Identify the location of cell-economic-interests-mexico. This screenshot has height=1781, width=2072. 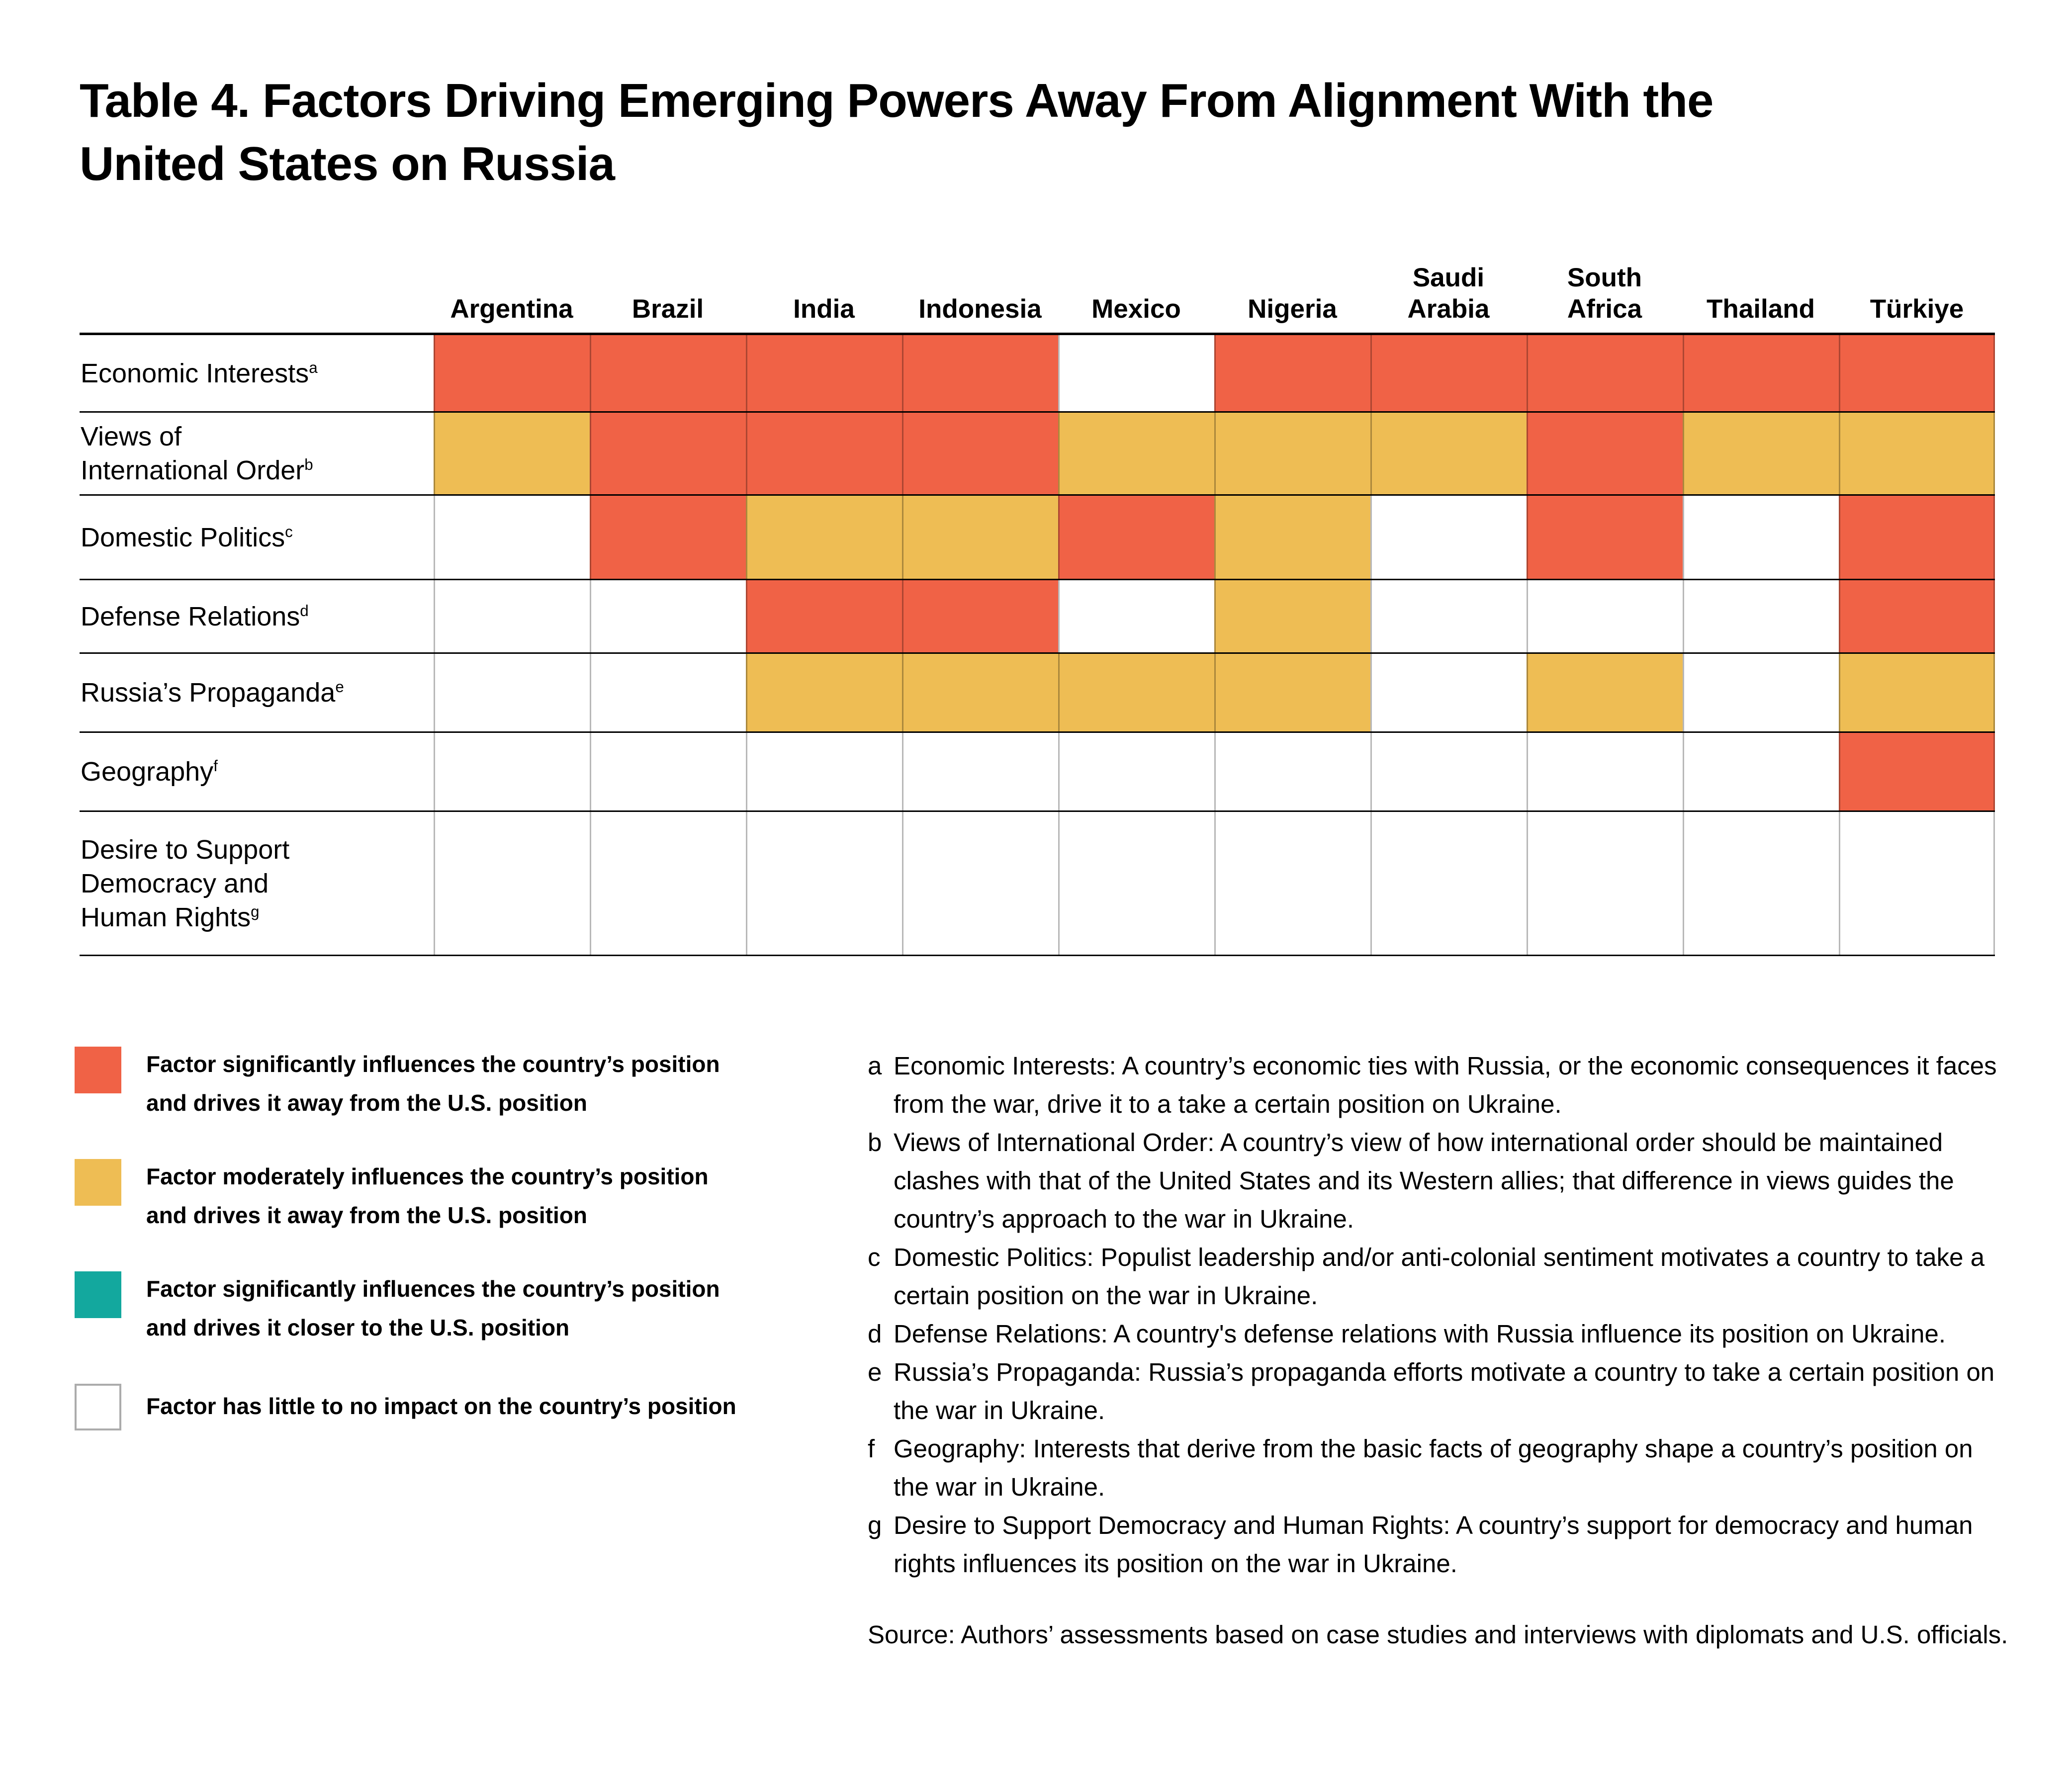
(1136, 373).